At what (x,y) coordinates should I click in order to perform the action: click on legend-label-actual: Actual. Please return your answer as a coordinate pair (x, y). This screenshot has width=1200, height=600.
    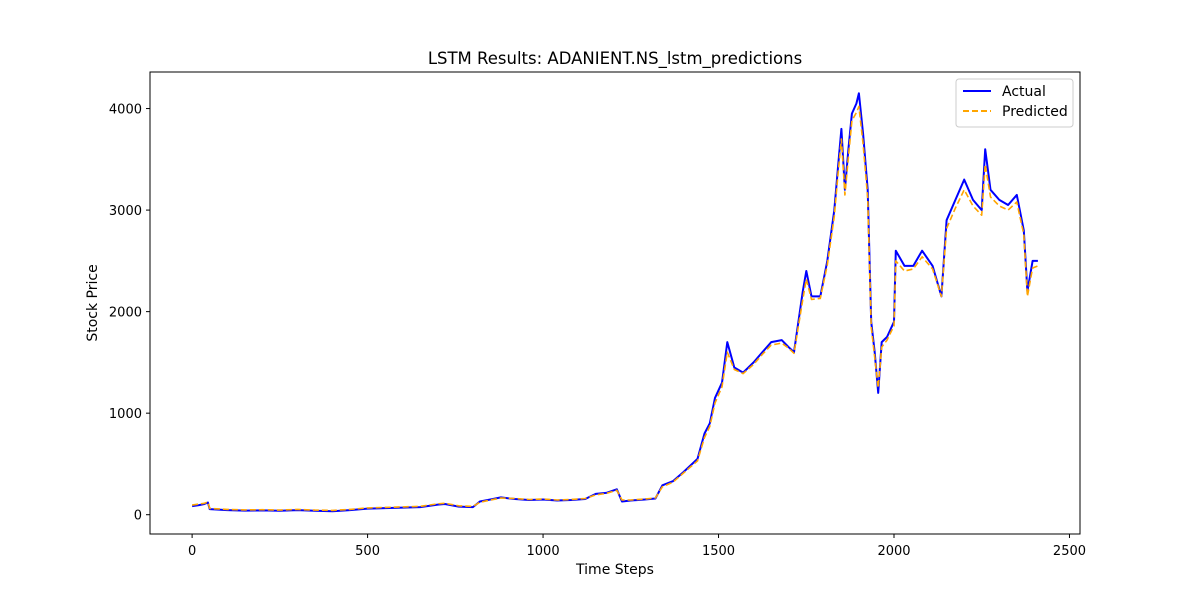
    Looking at the image, I should click on (1024, 92).